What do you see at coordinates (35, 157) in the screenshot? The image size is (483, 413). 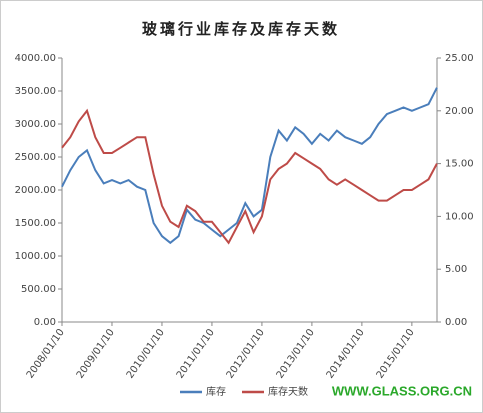 I see `y-tick-label: 2500.00` at bounding box center [35, 157].